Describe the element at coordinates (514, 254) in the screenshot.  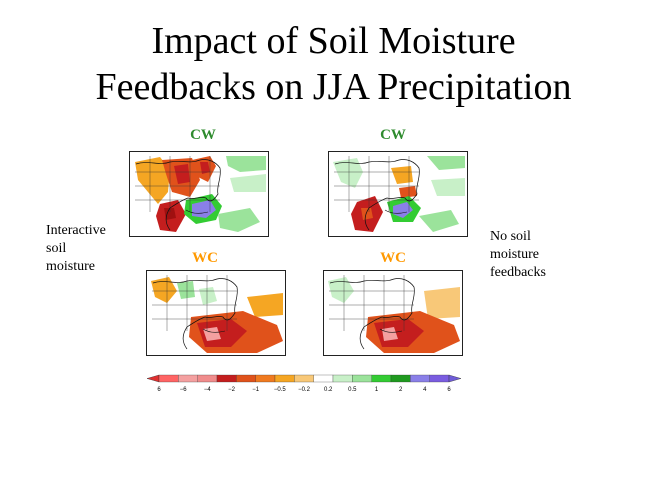
I see `no-soil-line-2: moisture` at that location.